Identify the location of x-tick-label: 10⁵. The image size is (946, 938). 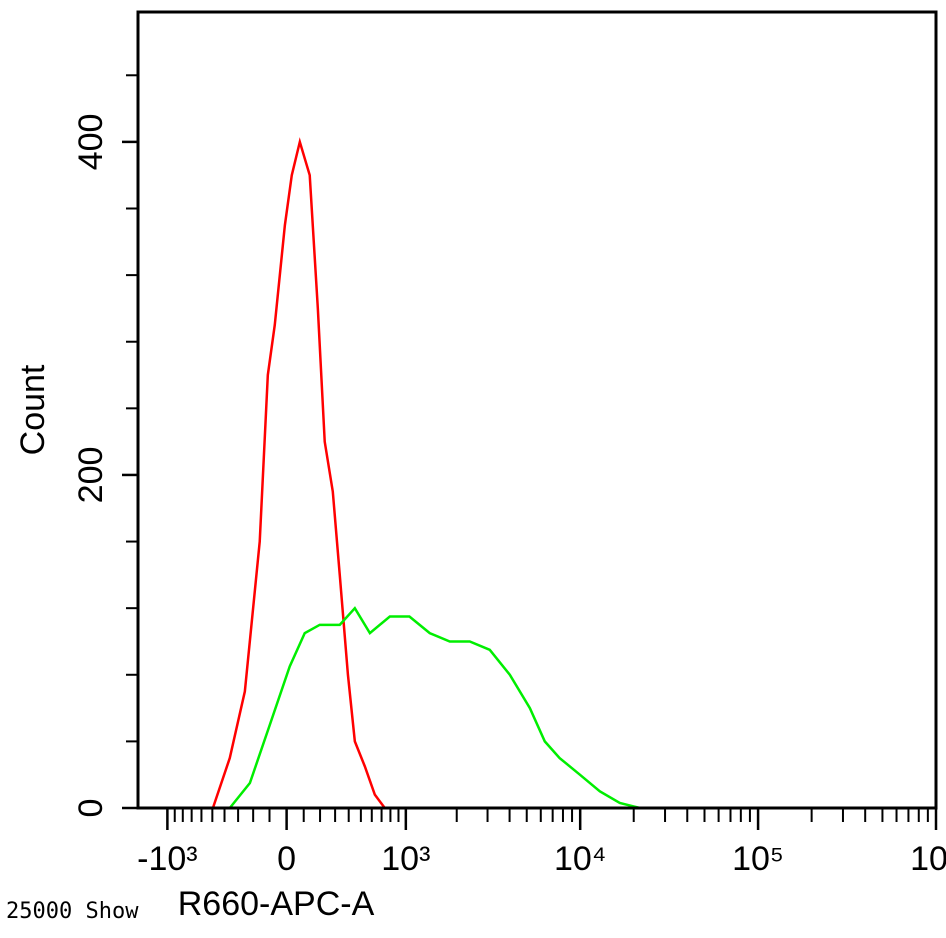
(758, 859).